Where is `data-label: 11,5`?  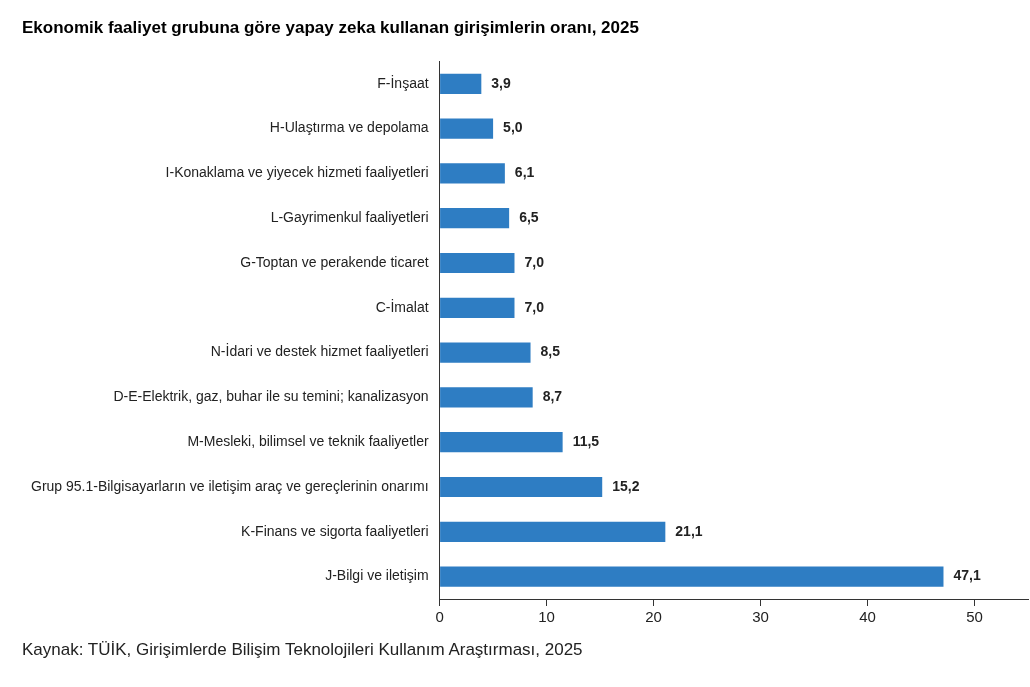 data-label: 11,5 is located at coordinates (586, 441).